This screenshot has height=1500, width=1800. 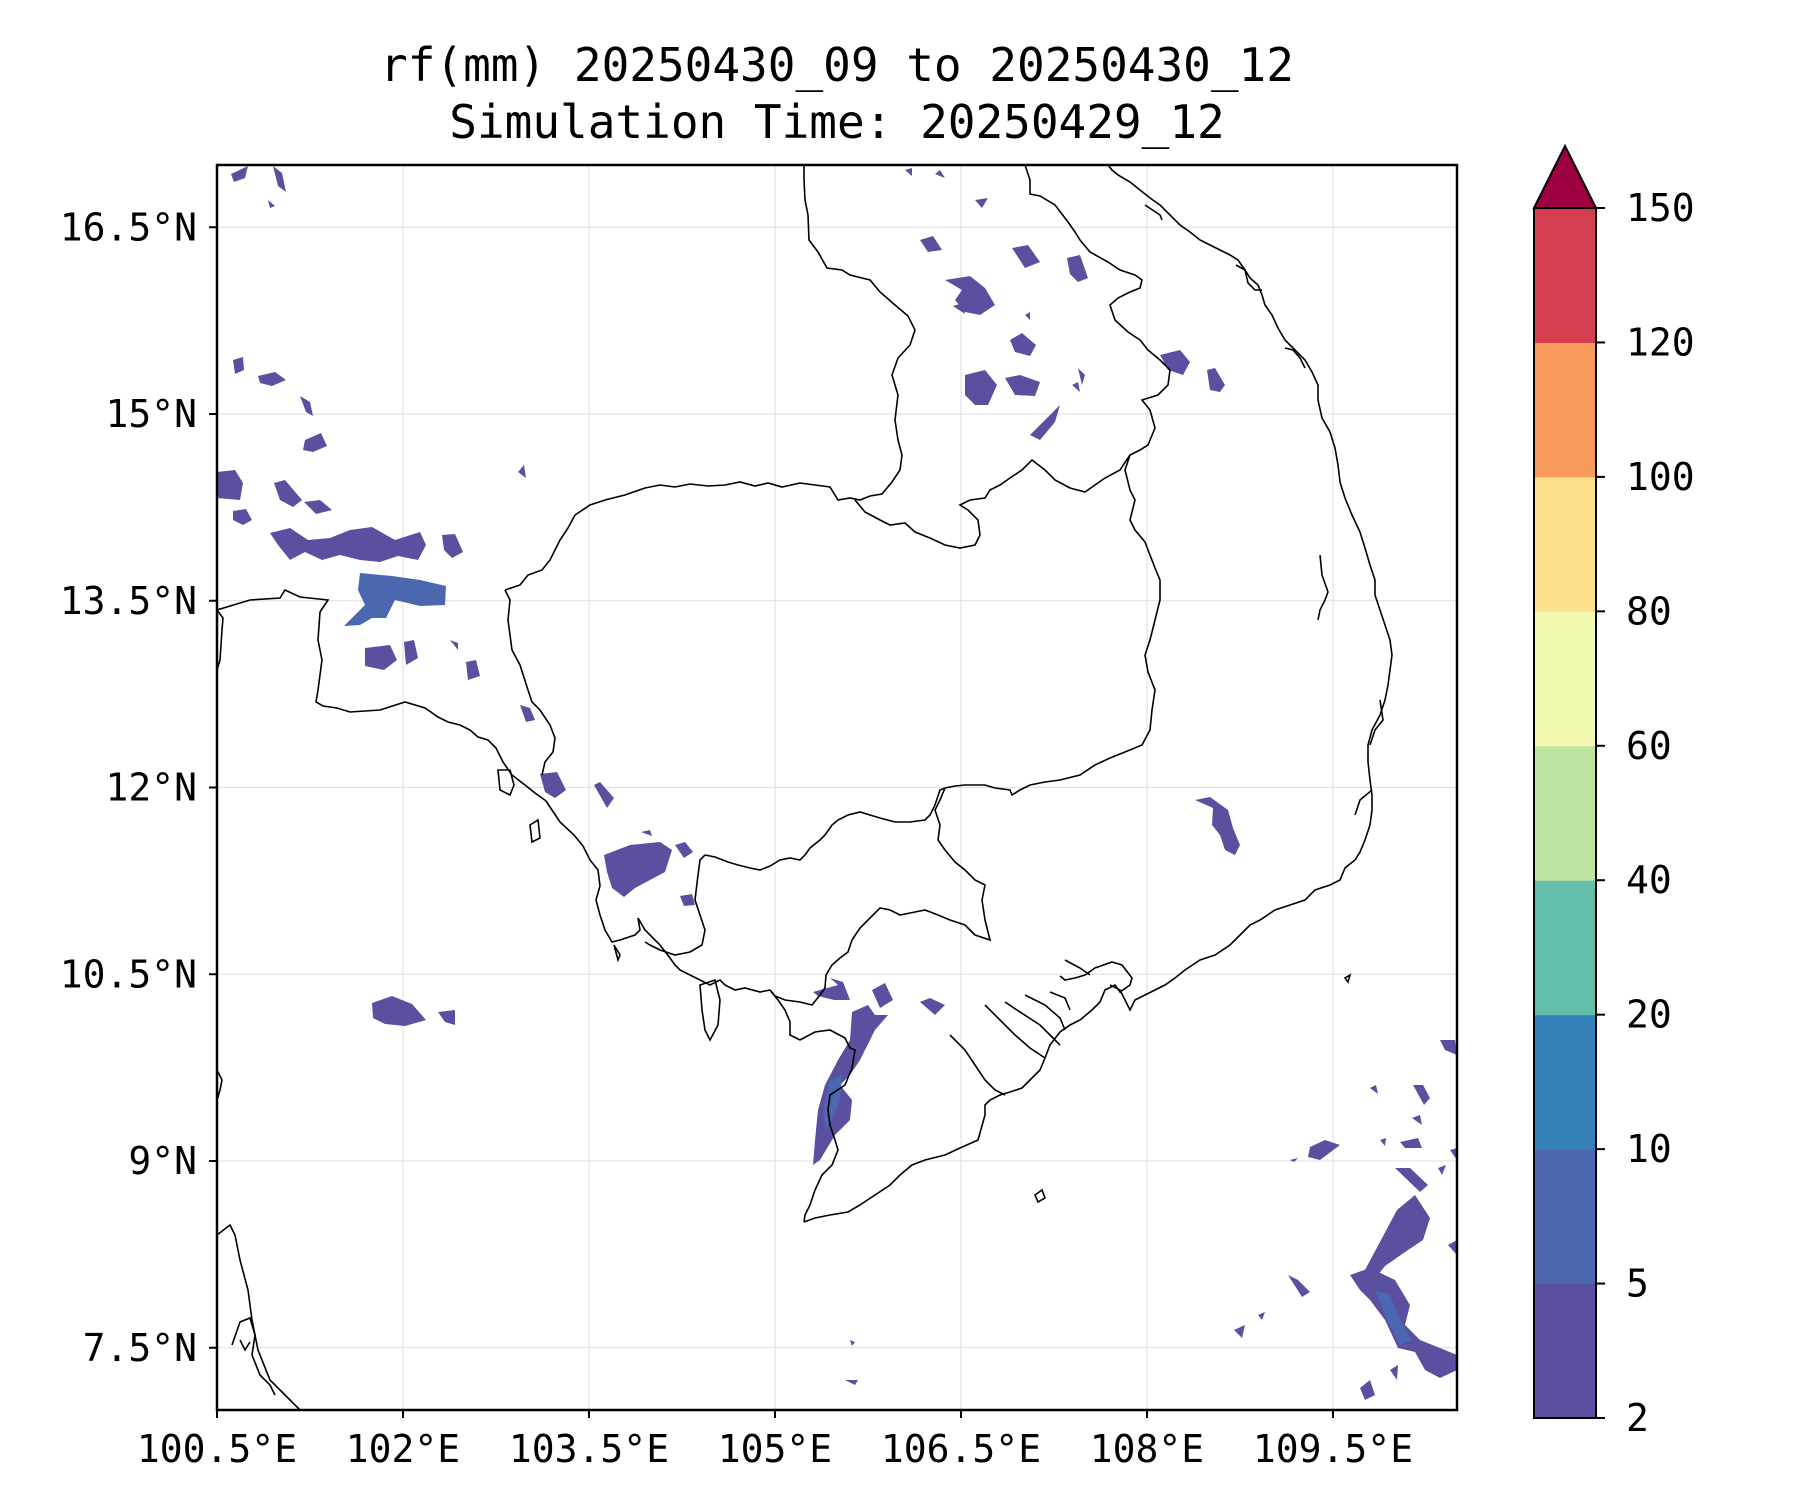 I want to click on colorbar-label: 120, so click(x=1660, y=342).